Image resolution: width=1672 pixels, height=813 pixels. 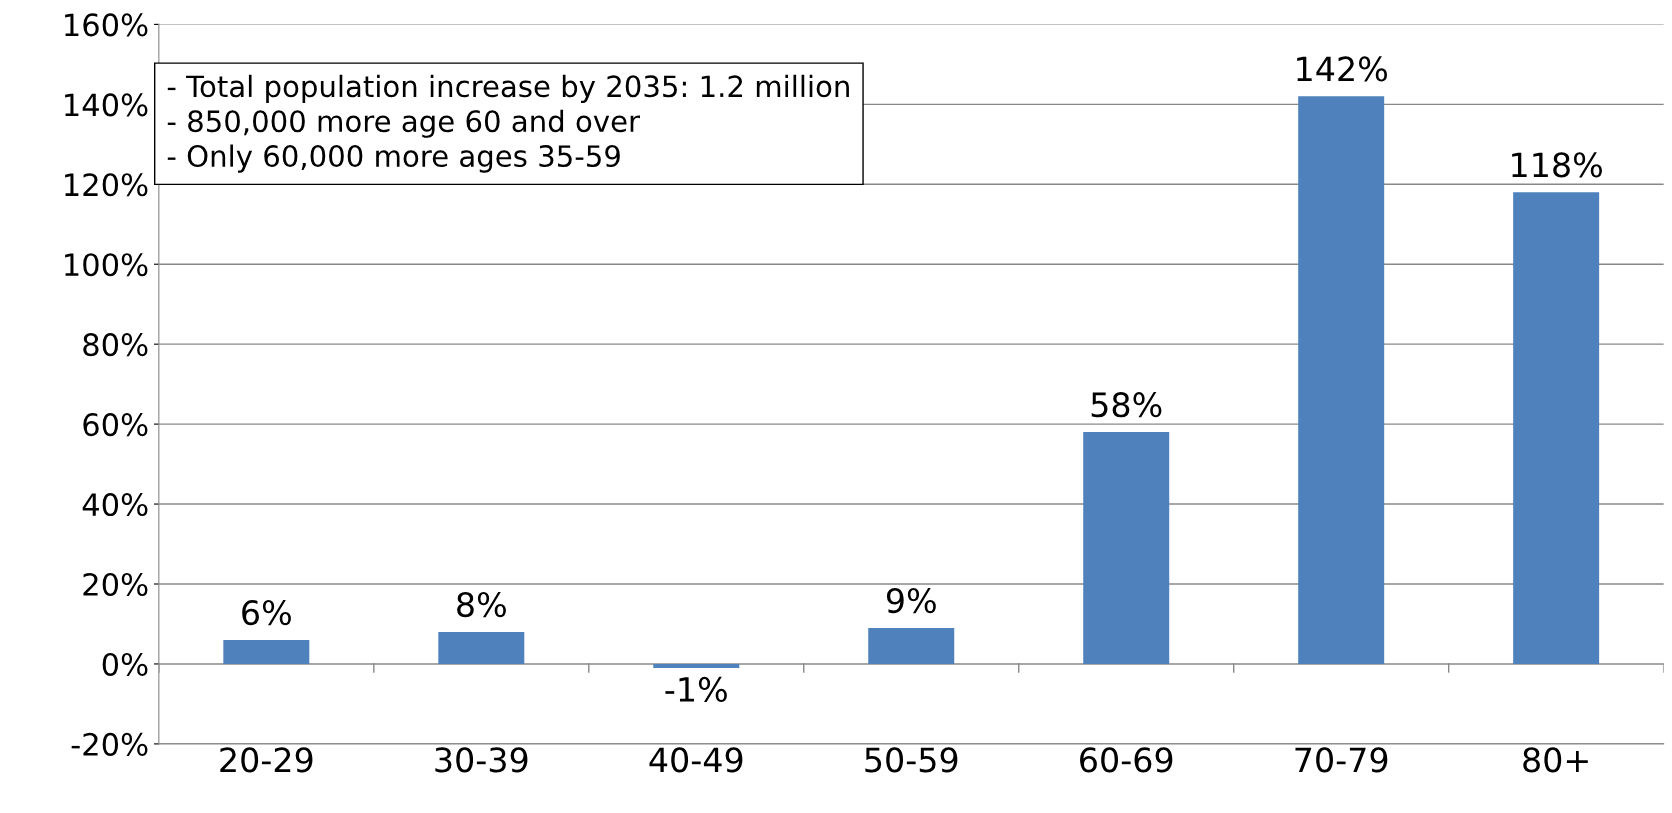 I want to click on x-tick-label: 60-69, so click(x=1126, y=760).